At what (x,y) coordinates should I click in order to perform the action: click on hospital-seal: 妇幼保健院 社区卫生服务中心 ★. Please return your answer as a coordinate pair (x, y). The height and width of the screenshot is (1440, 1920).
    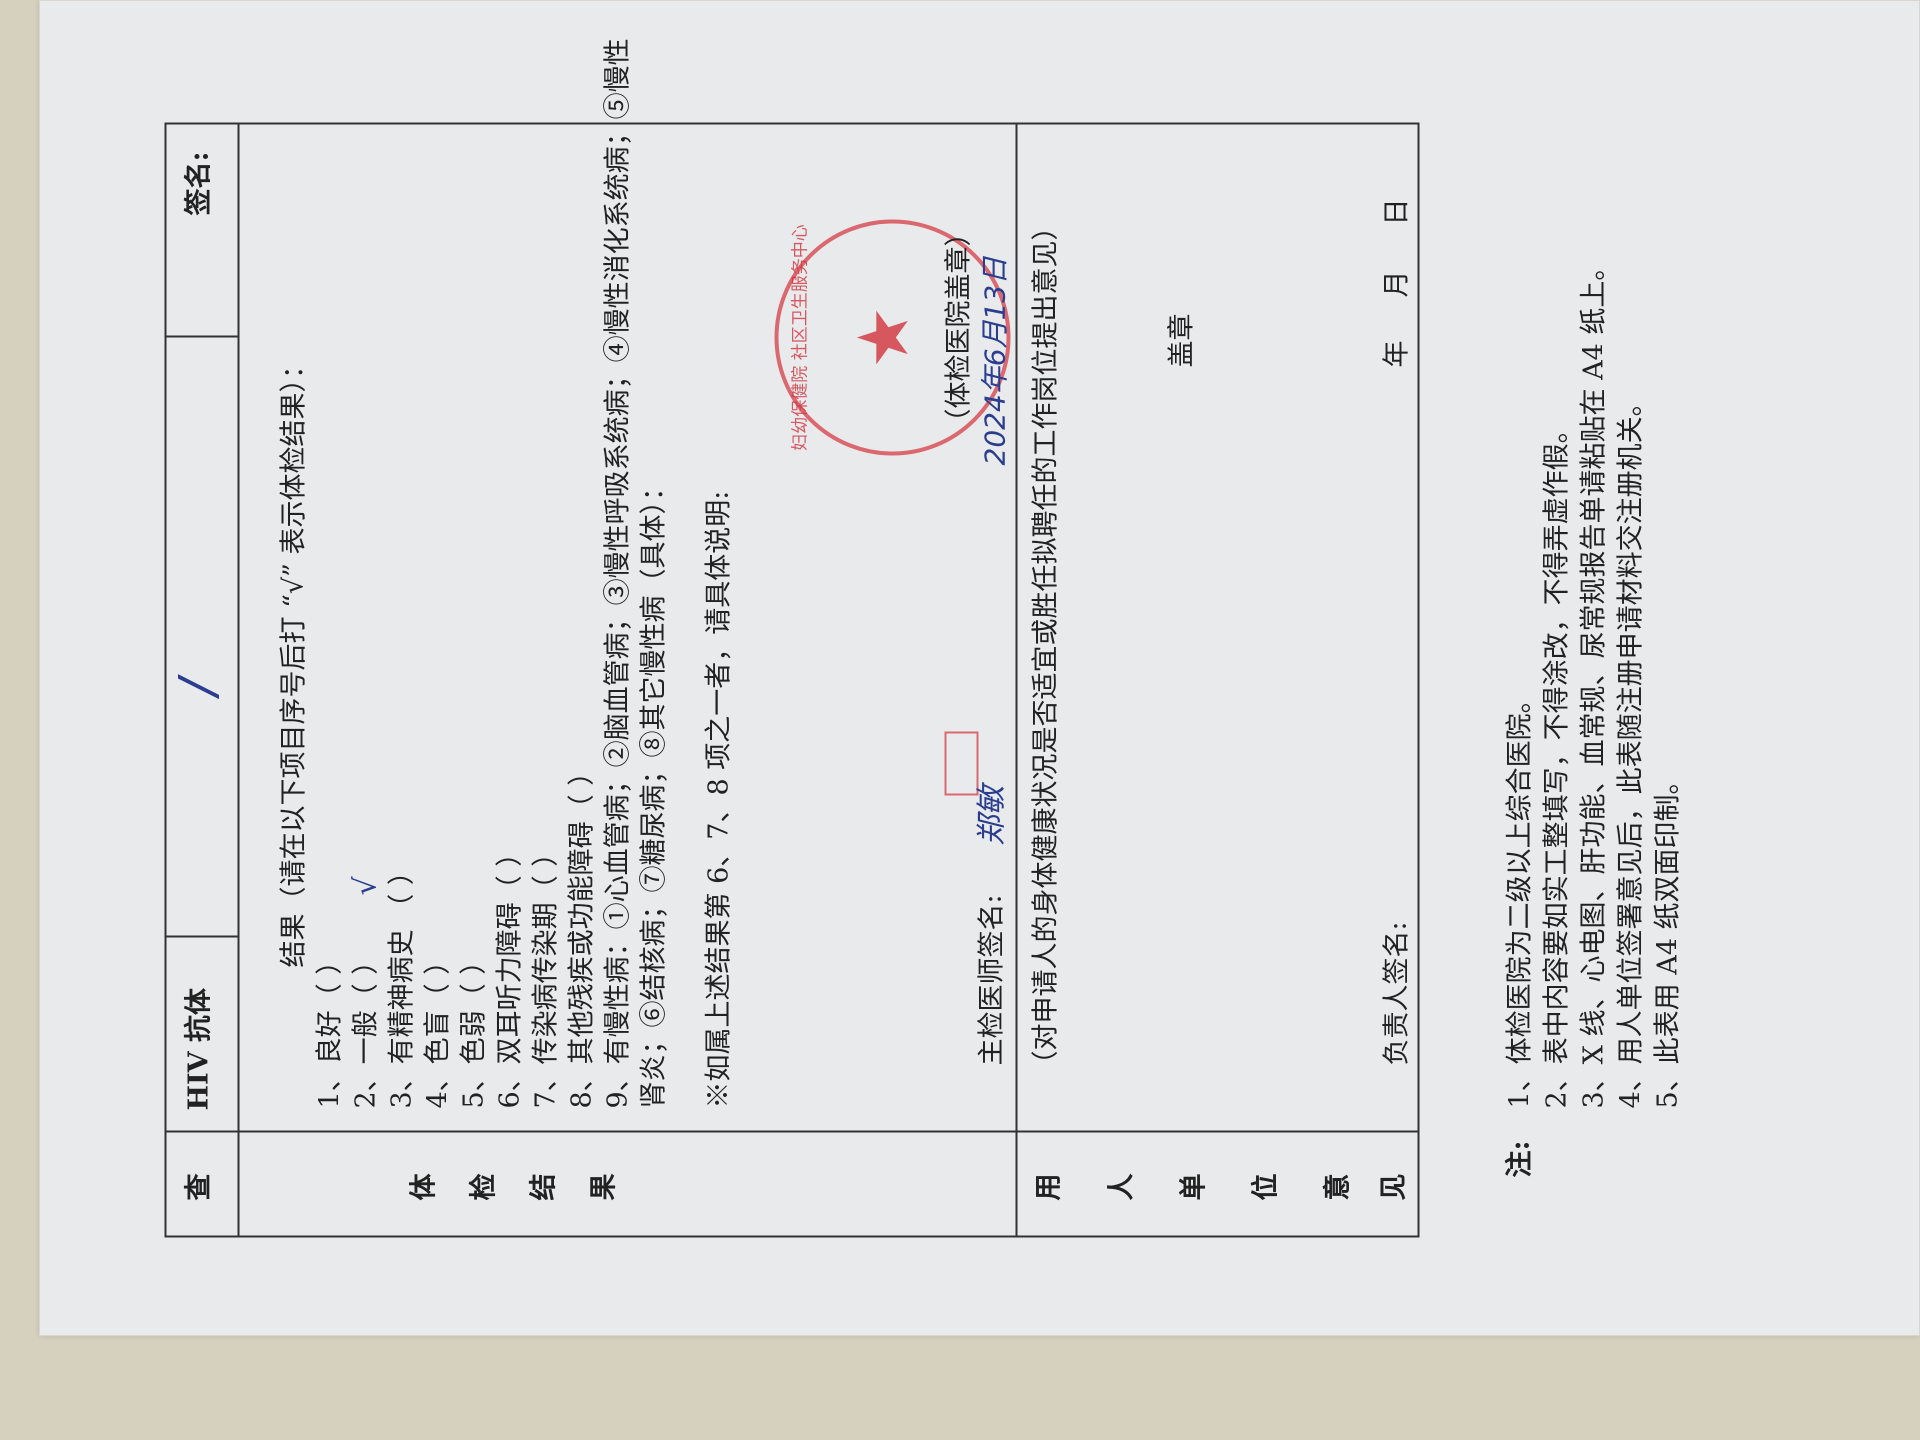
    Looking at the image, I should click on (892, 337).